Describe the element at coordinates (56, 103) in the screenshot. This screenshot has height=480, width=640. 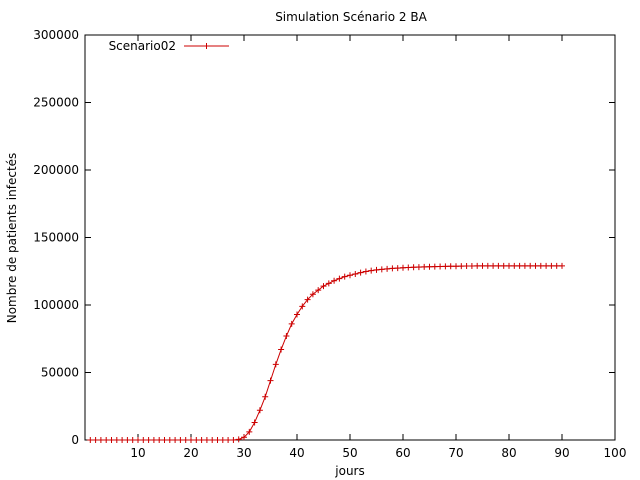
I see `y-tick-label: 250000` at that location.